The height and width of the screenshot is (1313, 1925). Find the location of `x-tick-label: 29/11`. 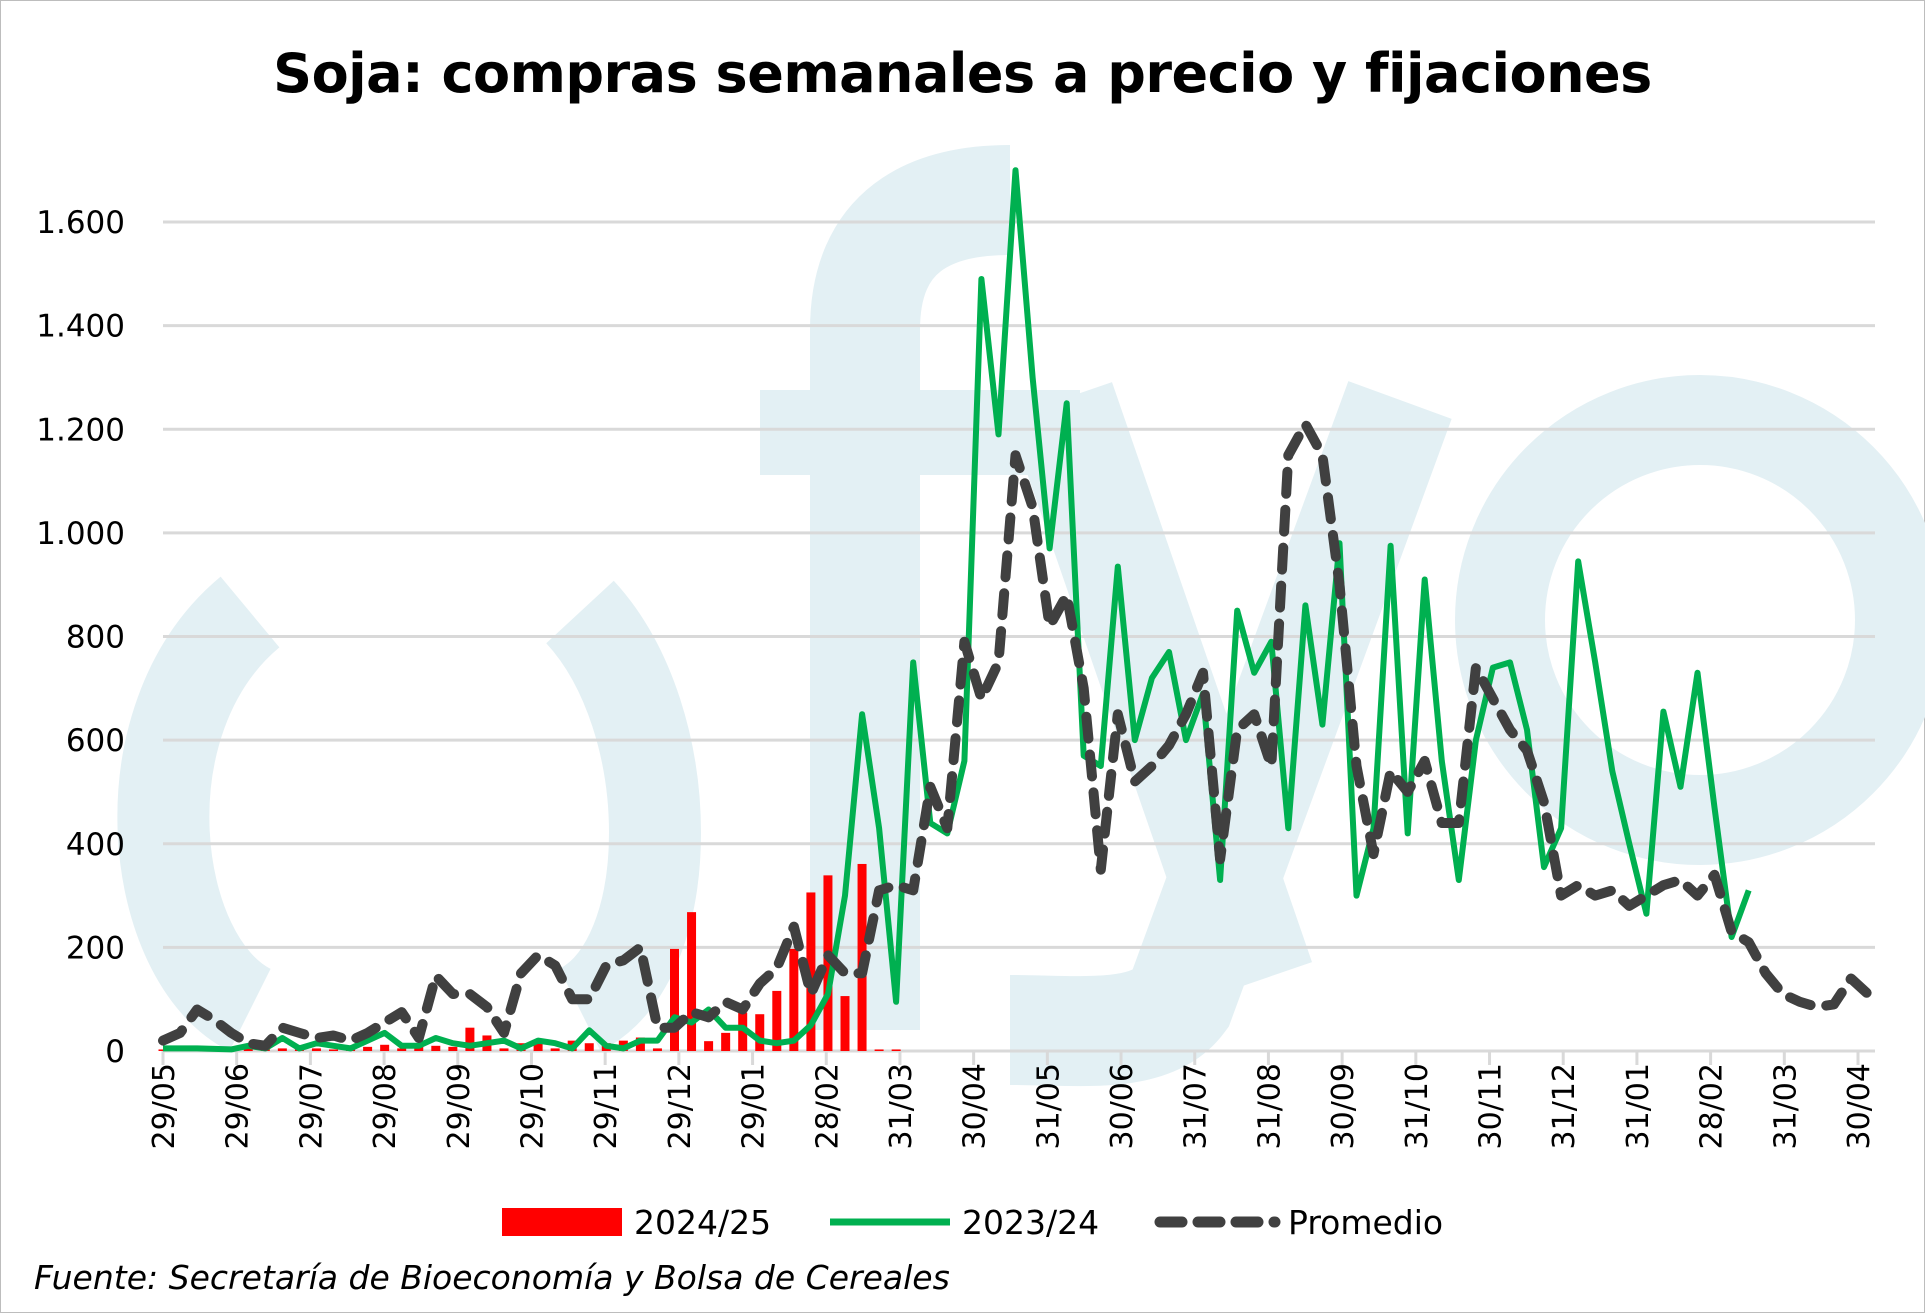

x-tick-label: 29/11 is located at coordinates (606, 1106).